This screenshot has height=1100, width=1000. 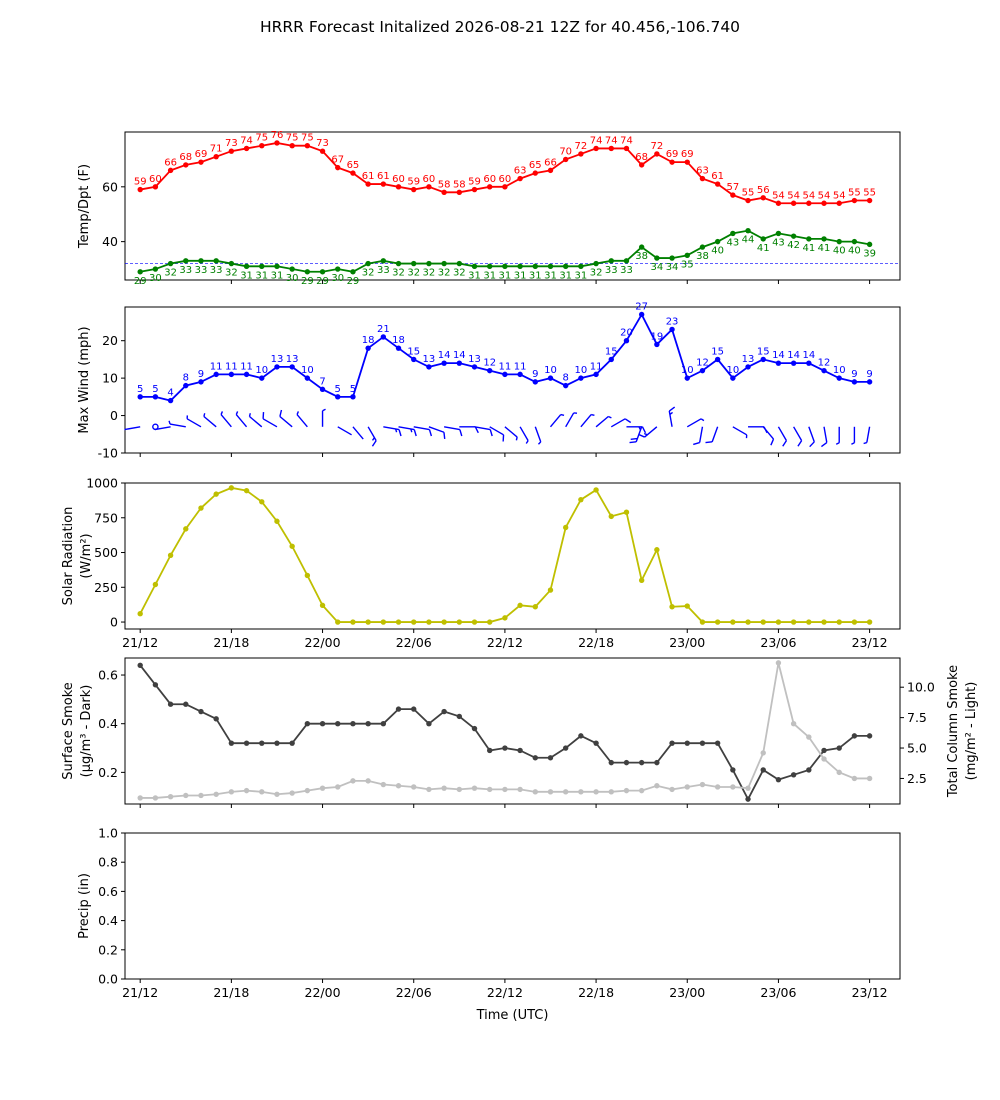 What do you see at coordinates (748, 240) in the screenshot?
I see `dewpoint-data-label: 44` at bounding box center [748, 240].